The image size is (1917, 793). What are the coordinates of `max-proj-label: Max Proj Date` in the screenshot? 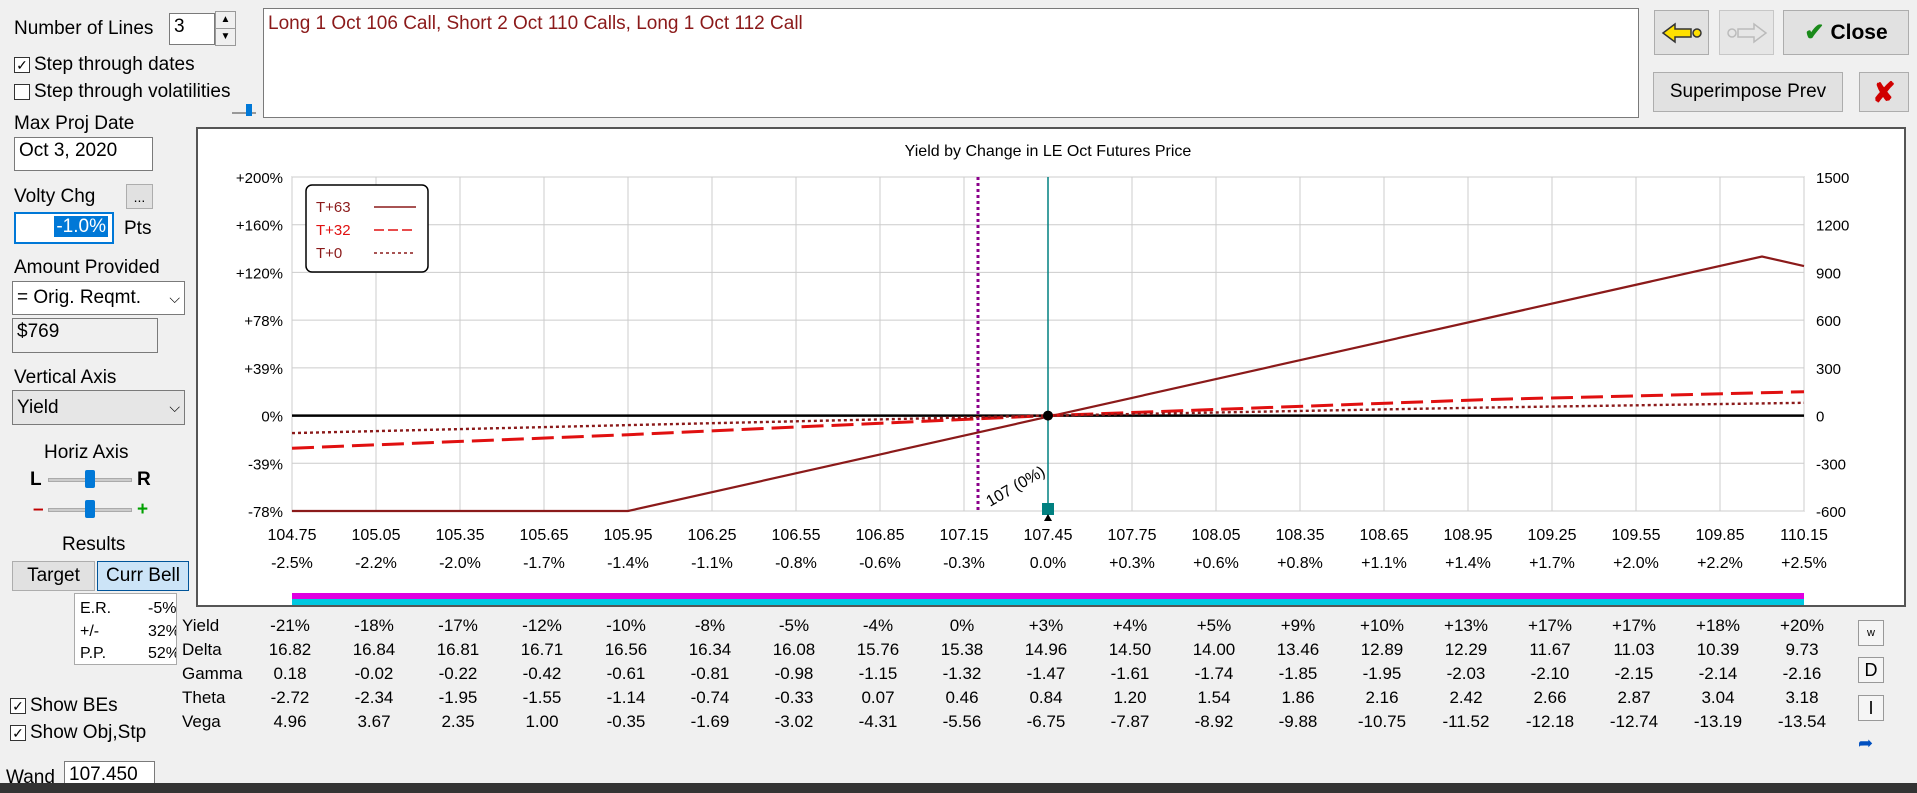 It's located at (74, 123).